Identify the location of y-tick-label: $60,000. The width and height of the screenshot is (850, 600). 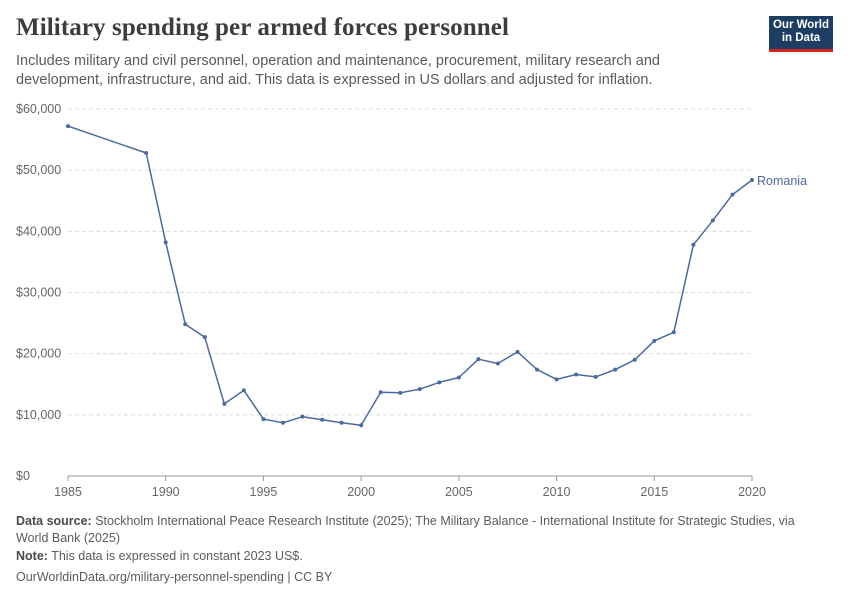
(38, 109).